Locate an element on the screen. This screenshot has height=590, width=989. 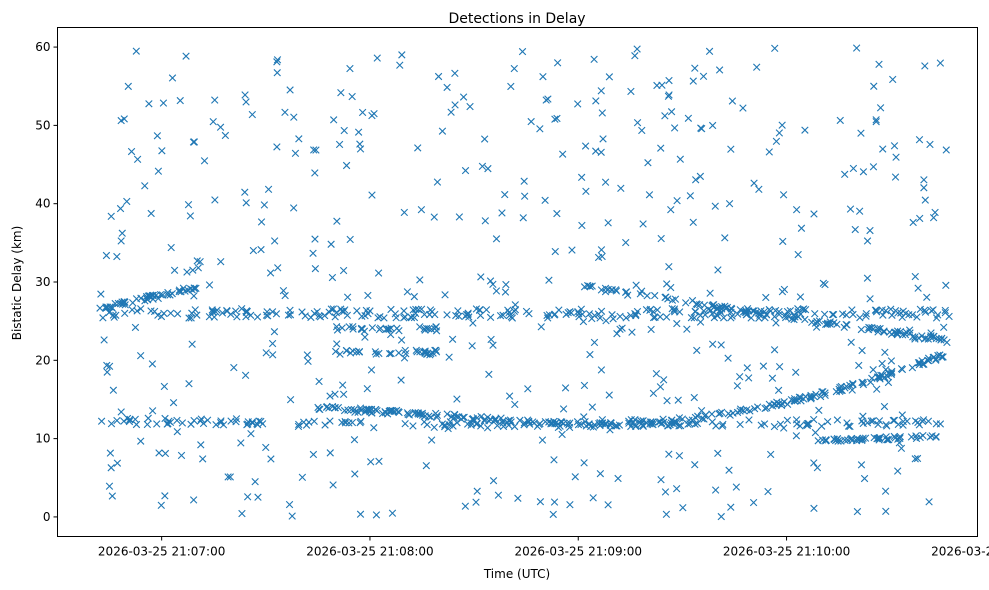
x-tick-label: 2026-03-25 21:08:00 is located at coordinates (369, 552).